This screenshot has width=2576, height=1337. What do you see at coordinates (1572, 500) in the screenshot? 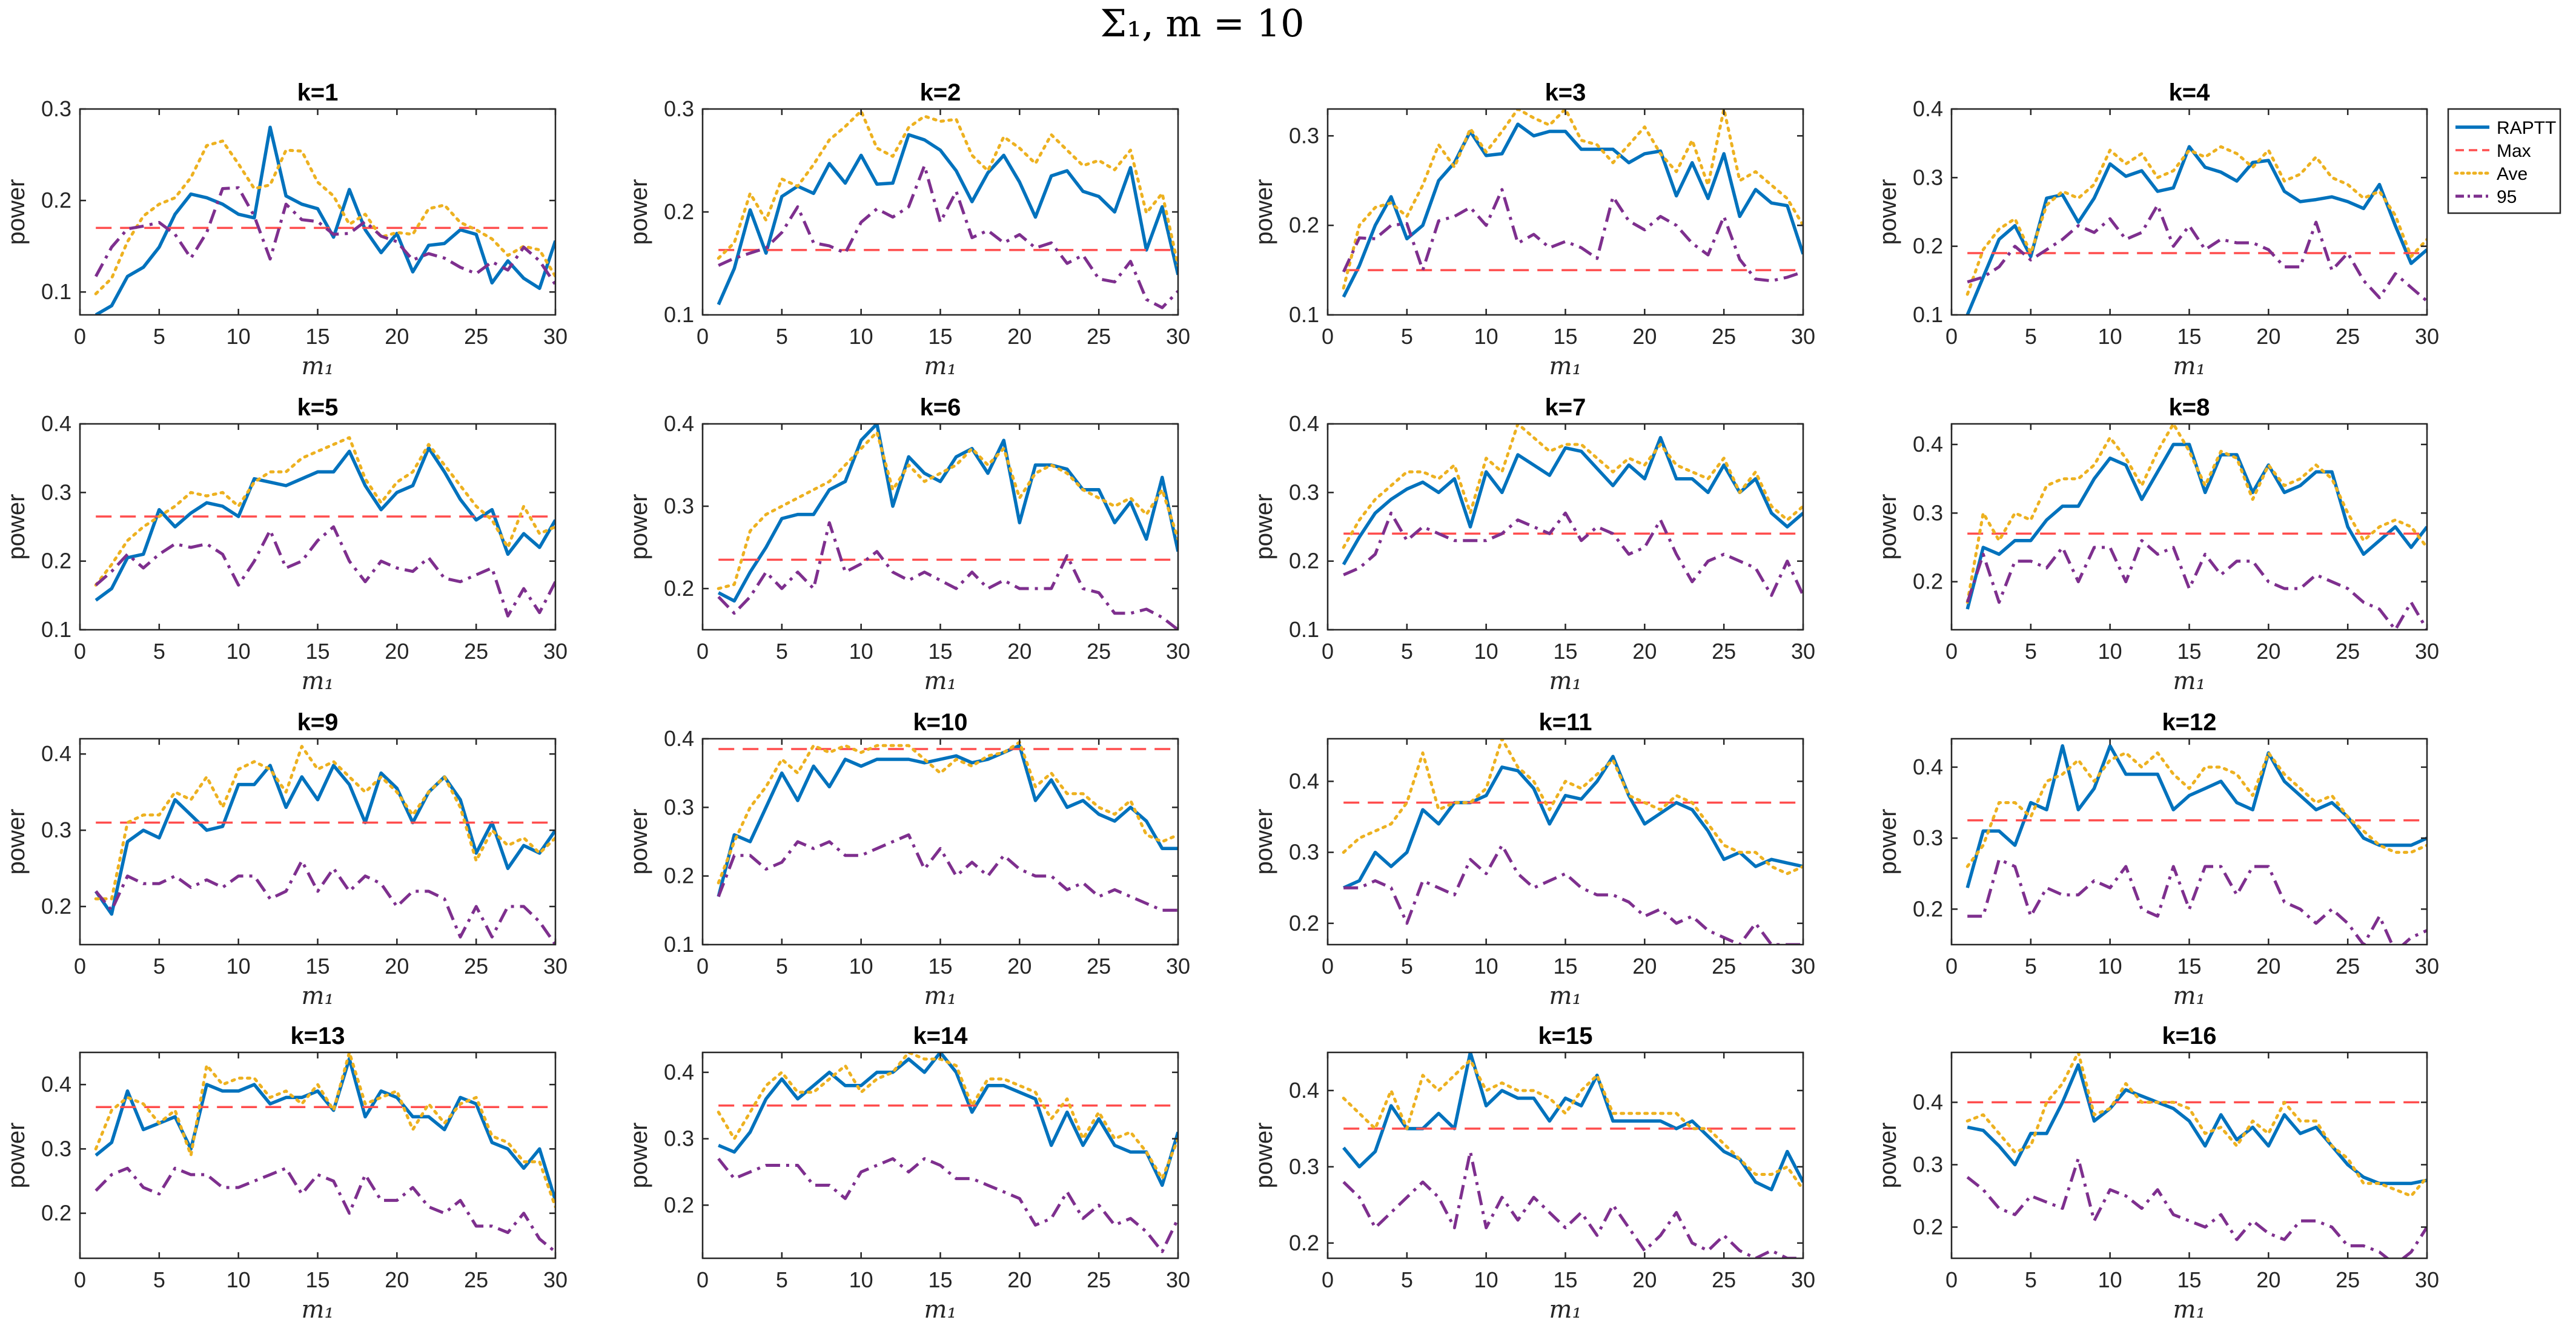
I see `series-line-raptt` at bounding box center [1572, 500].